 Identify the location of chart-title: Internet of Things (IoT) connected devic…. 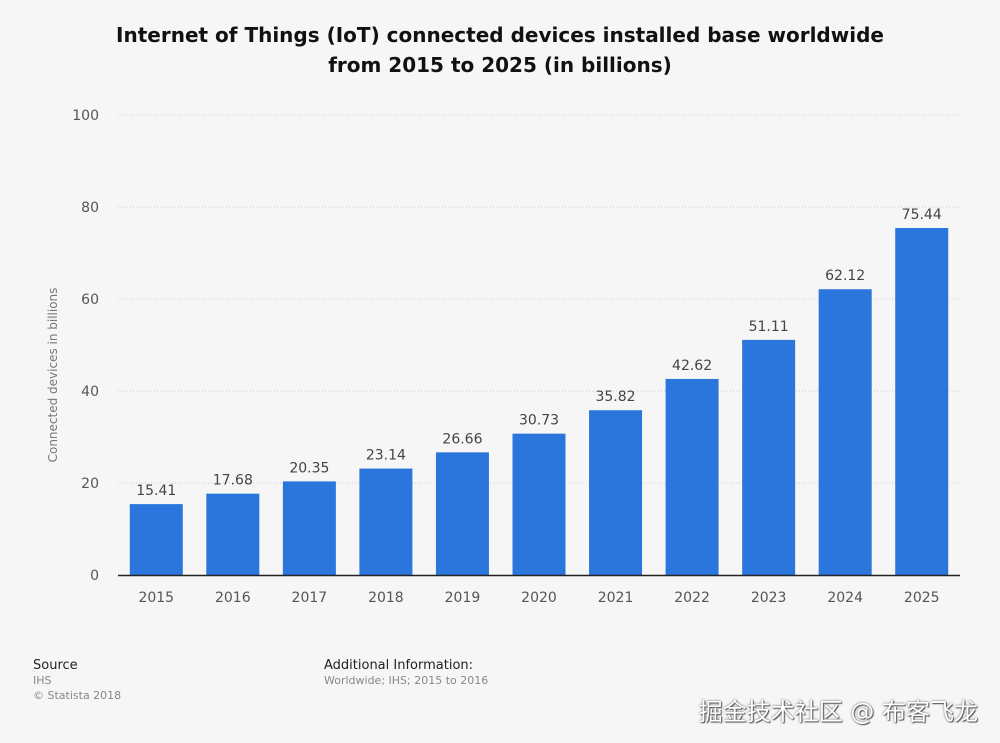
(500, 50).